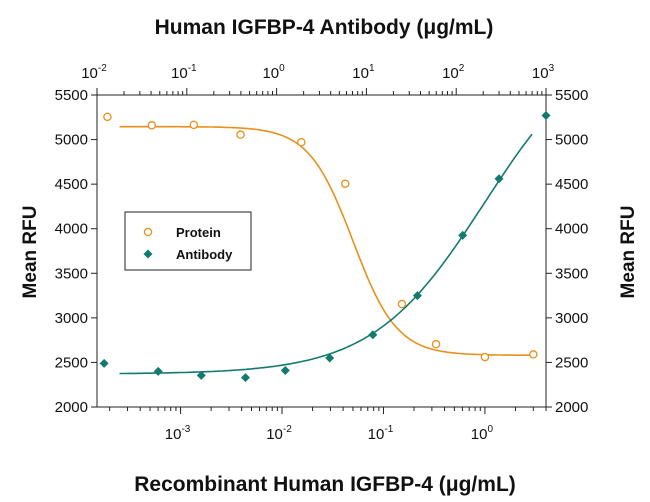 The image size is (650, 502). I want to click on left-axis-title: Mean RFU, so click(30, 252).